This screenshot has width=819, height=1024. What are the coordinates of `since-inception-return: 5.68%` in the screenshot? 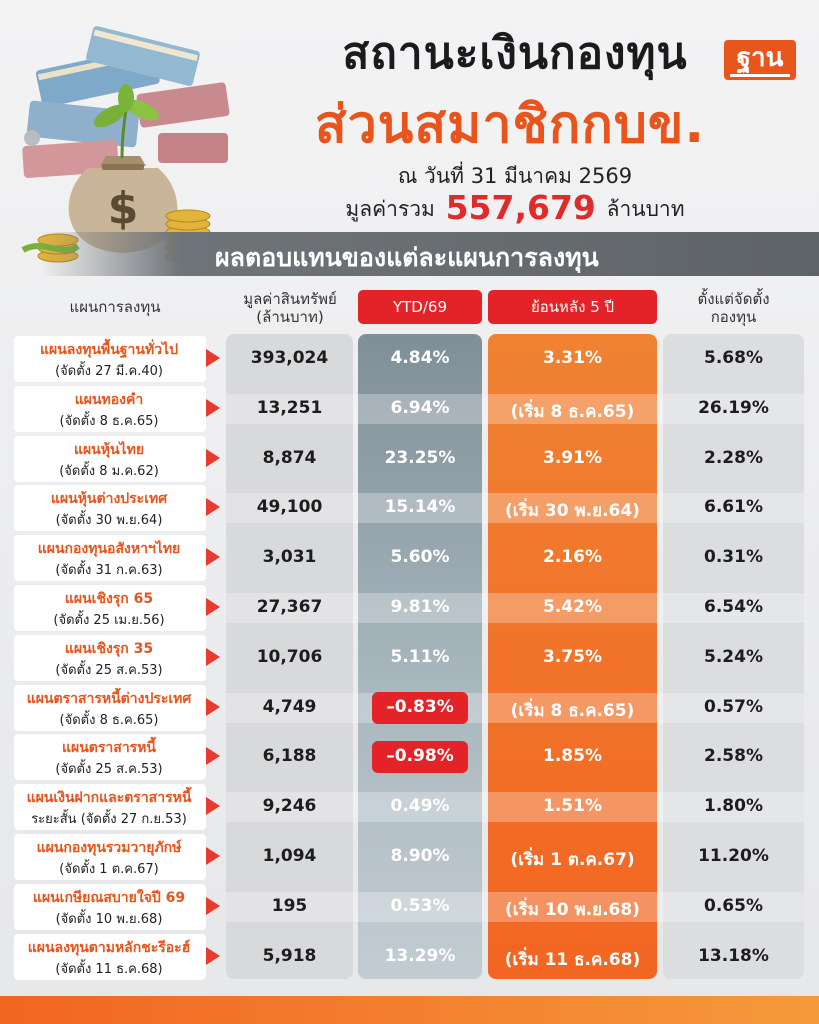 It's located at (733, 358).